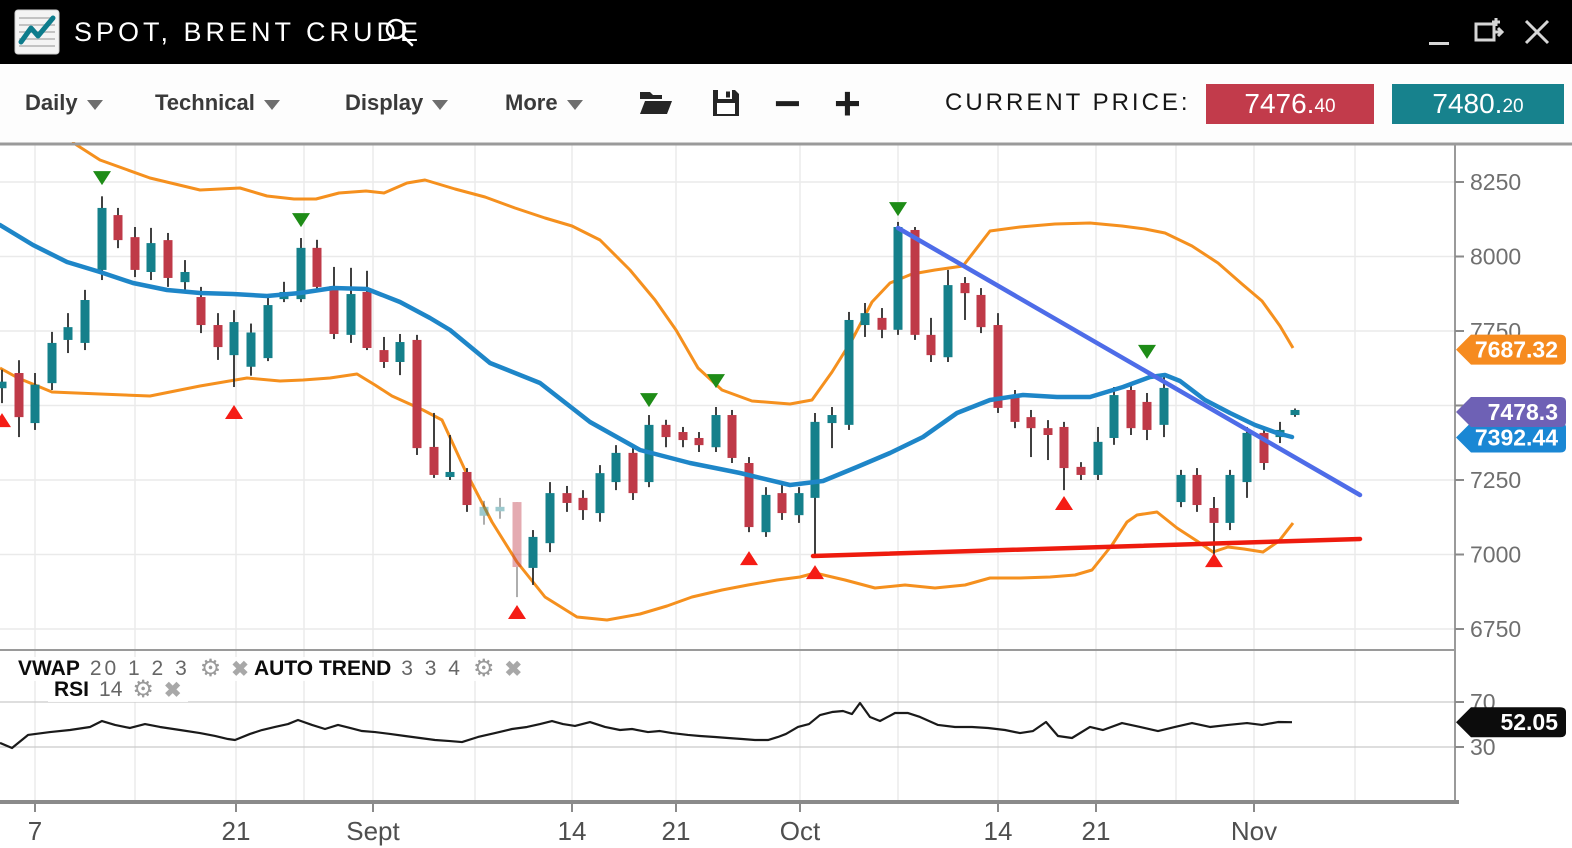 This screenshot has height=848, width=1572. I want to click on close-icon, so click(1537, 32).